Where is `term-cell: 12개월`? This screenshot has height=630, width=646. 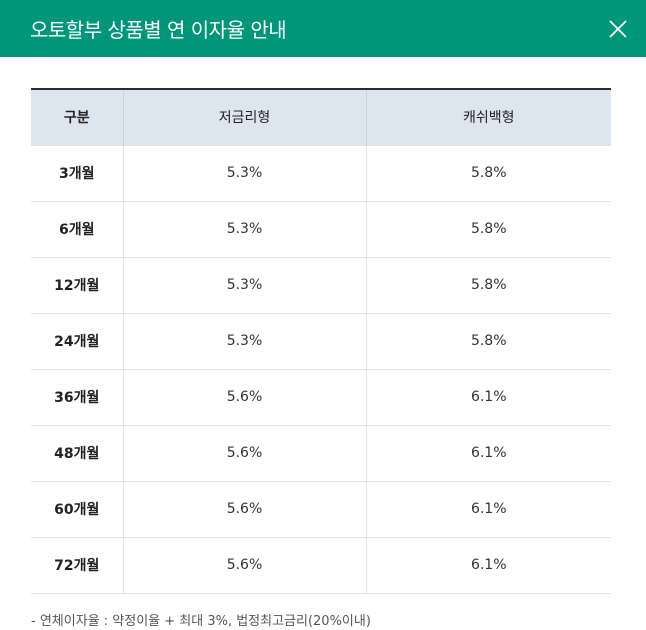
term-cell: 12개월 is located at coordinates (77, 284).